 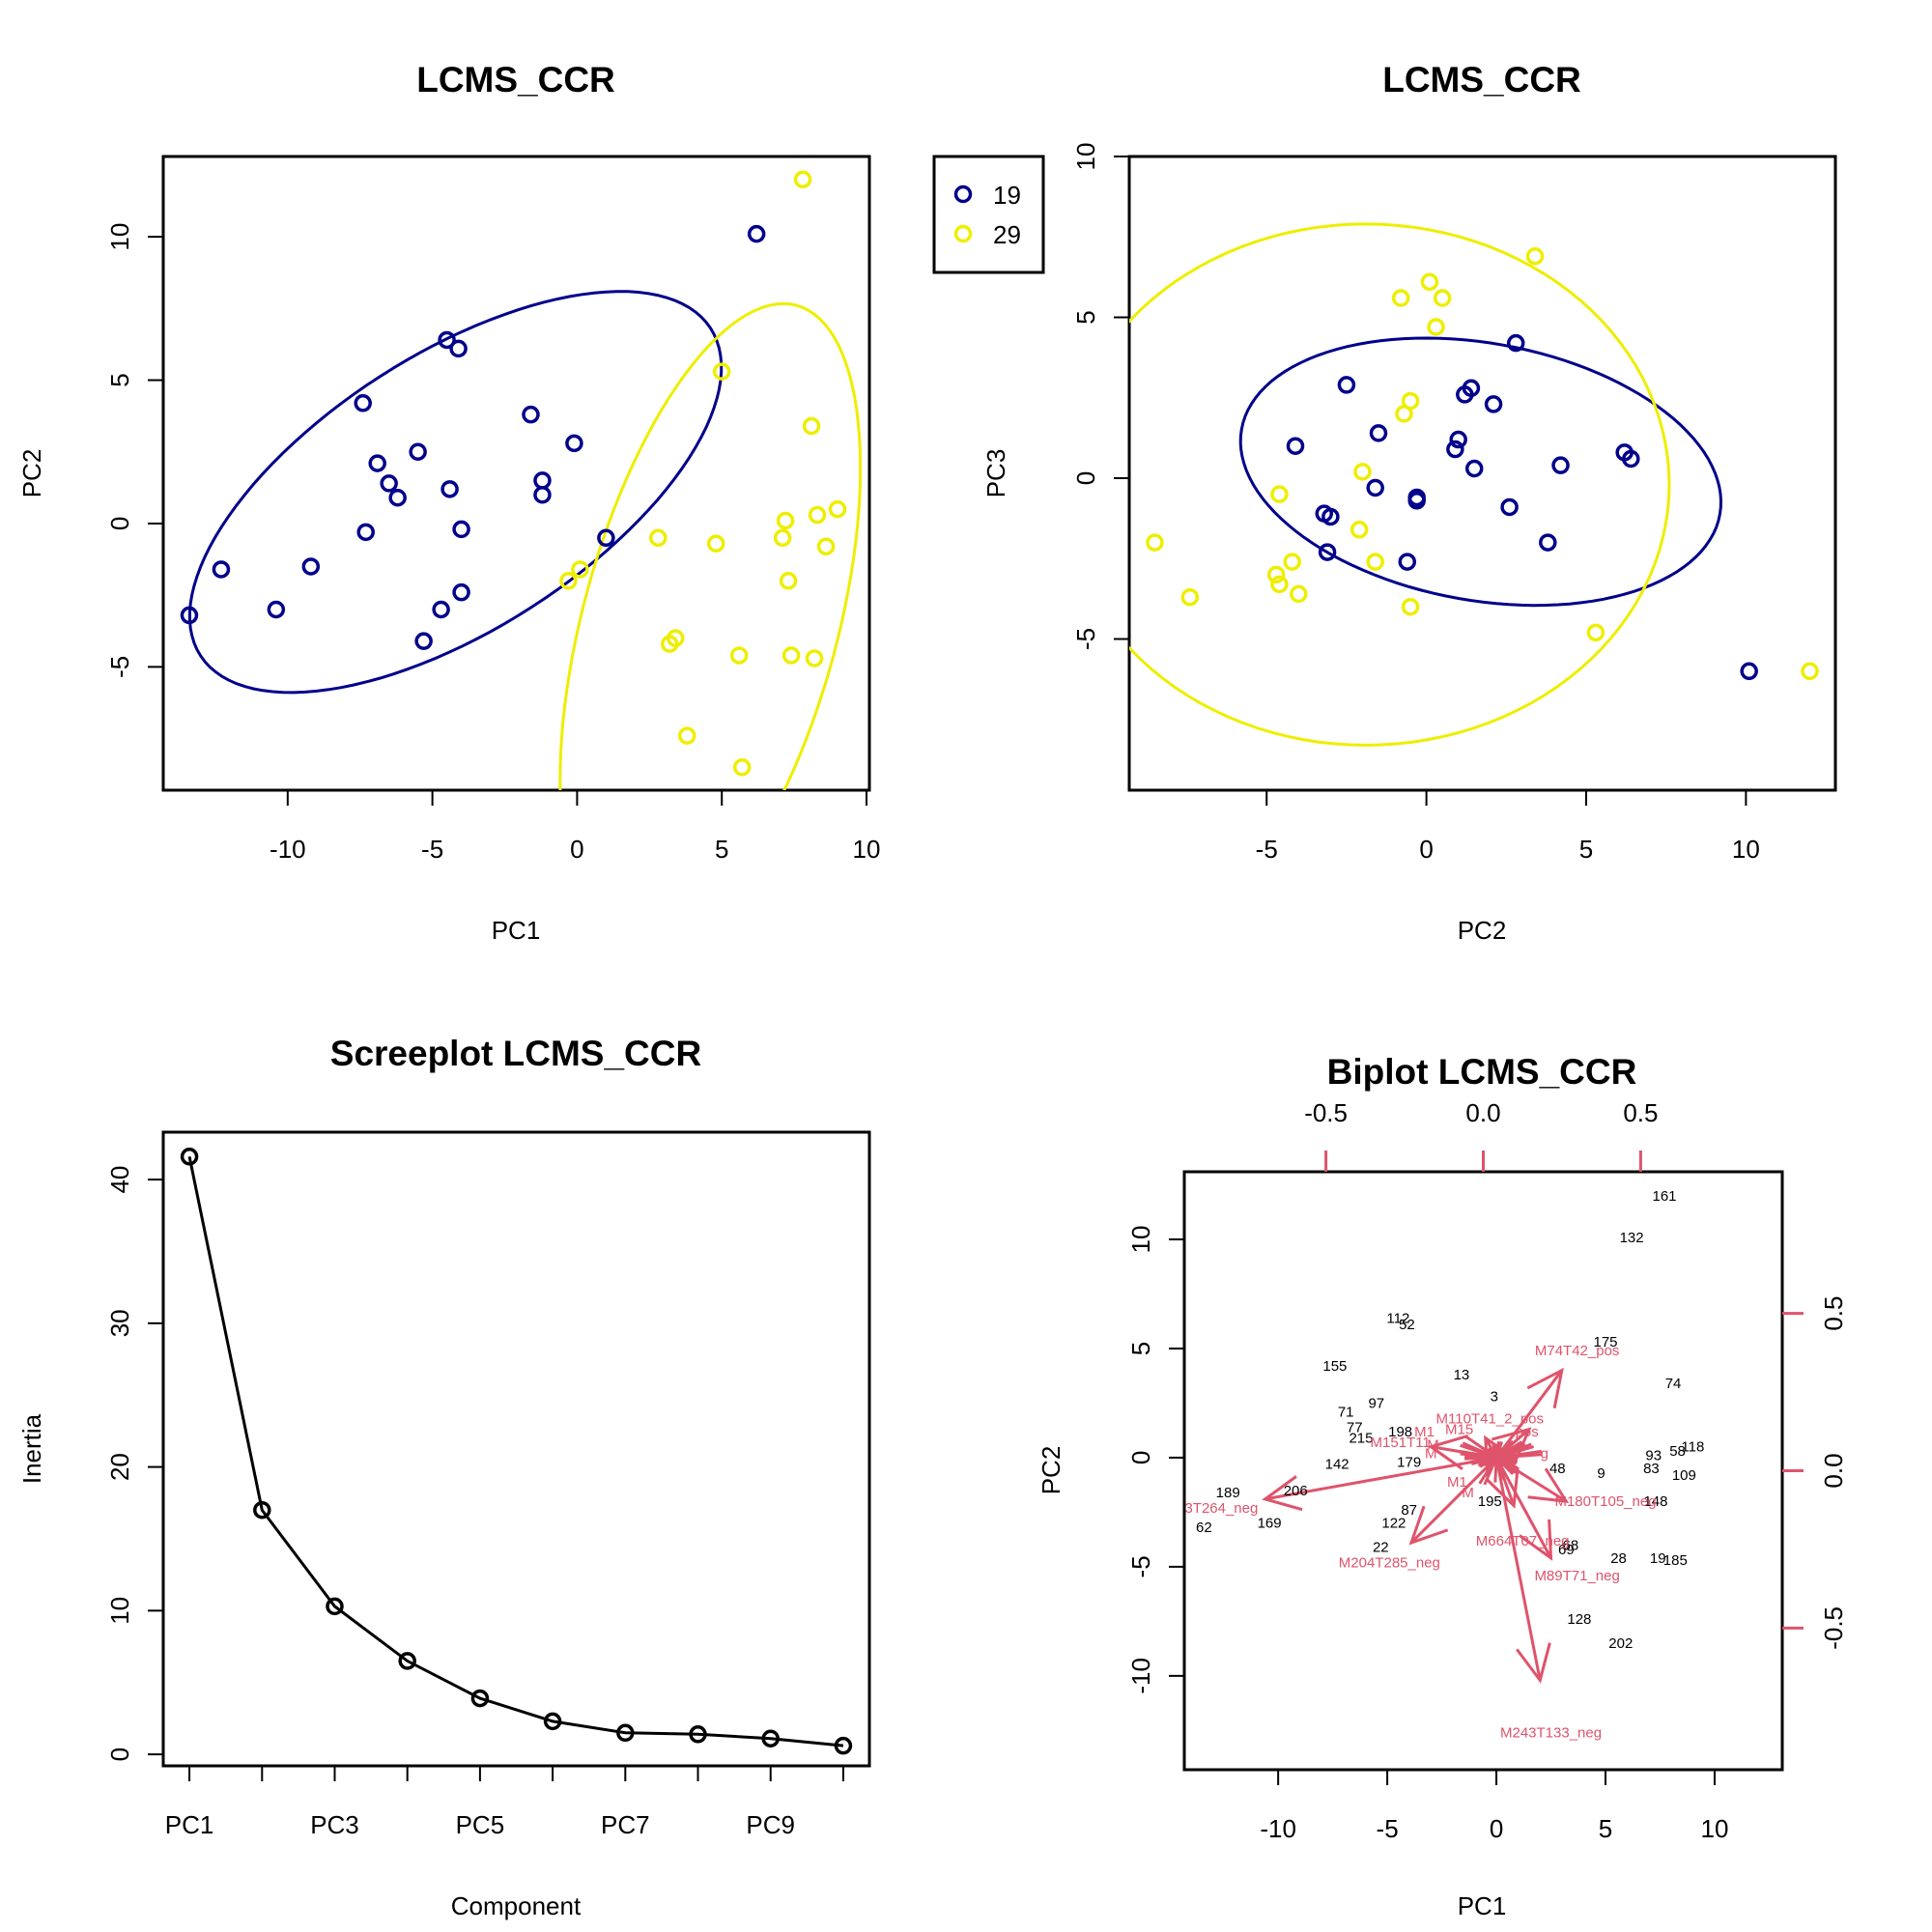 What do you see at coordinates (1496, 1828) in the screenshot?
I see `p4-x-tick-label: 0` at bounding box center [1496, 1828].